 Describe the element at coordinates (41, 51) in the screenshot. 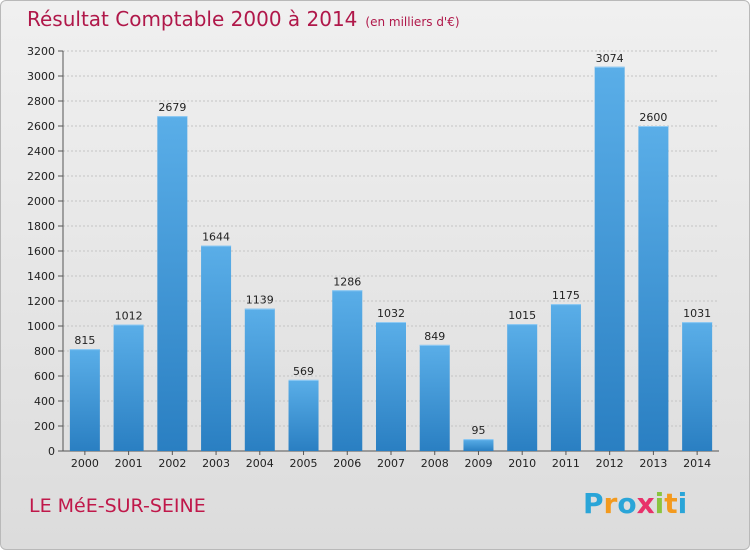

I see `y-tick-label: 3200` at that location.